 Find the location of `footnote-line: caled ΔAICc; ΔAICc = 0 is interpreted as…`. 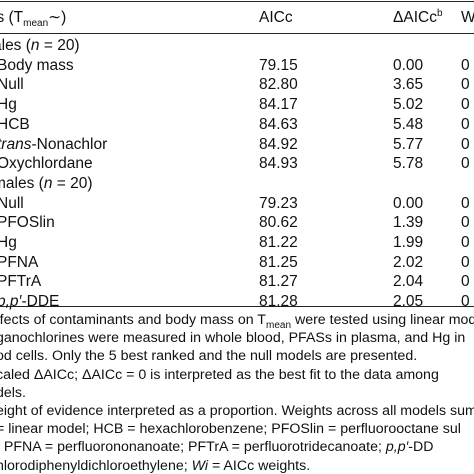

footnote-line: caled ΔAICc; ΔAICc = 0 is interpreted as… is located at coordinates (219, 374).